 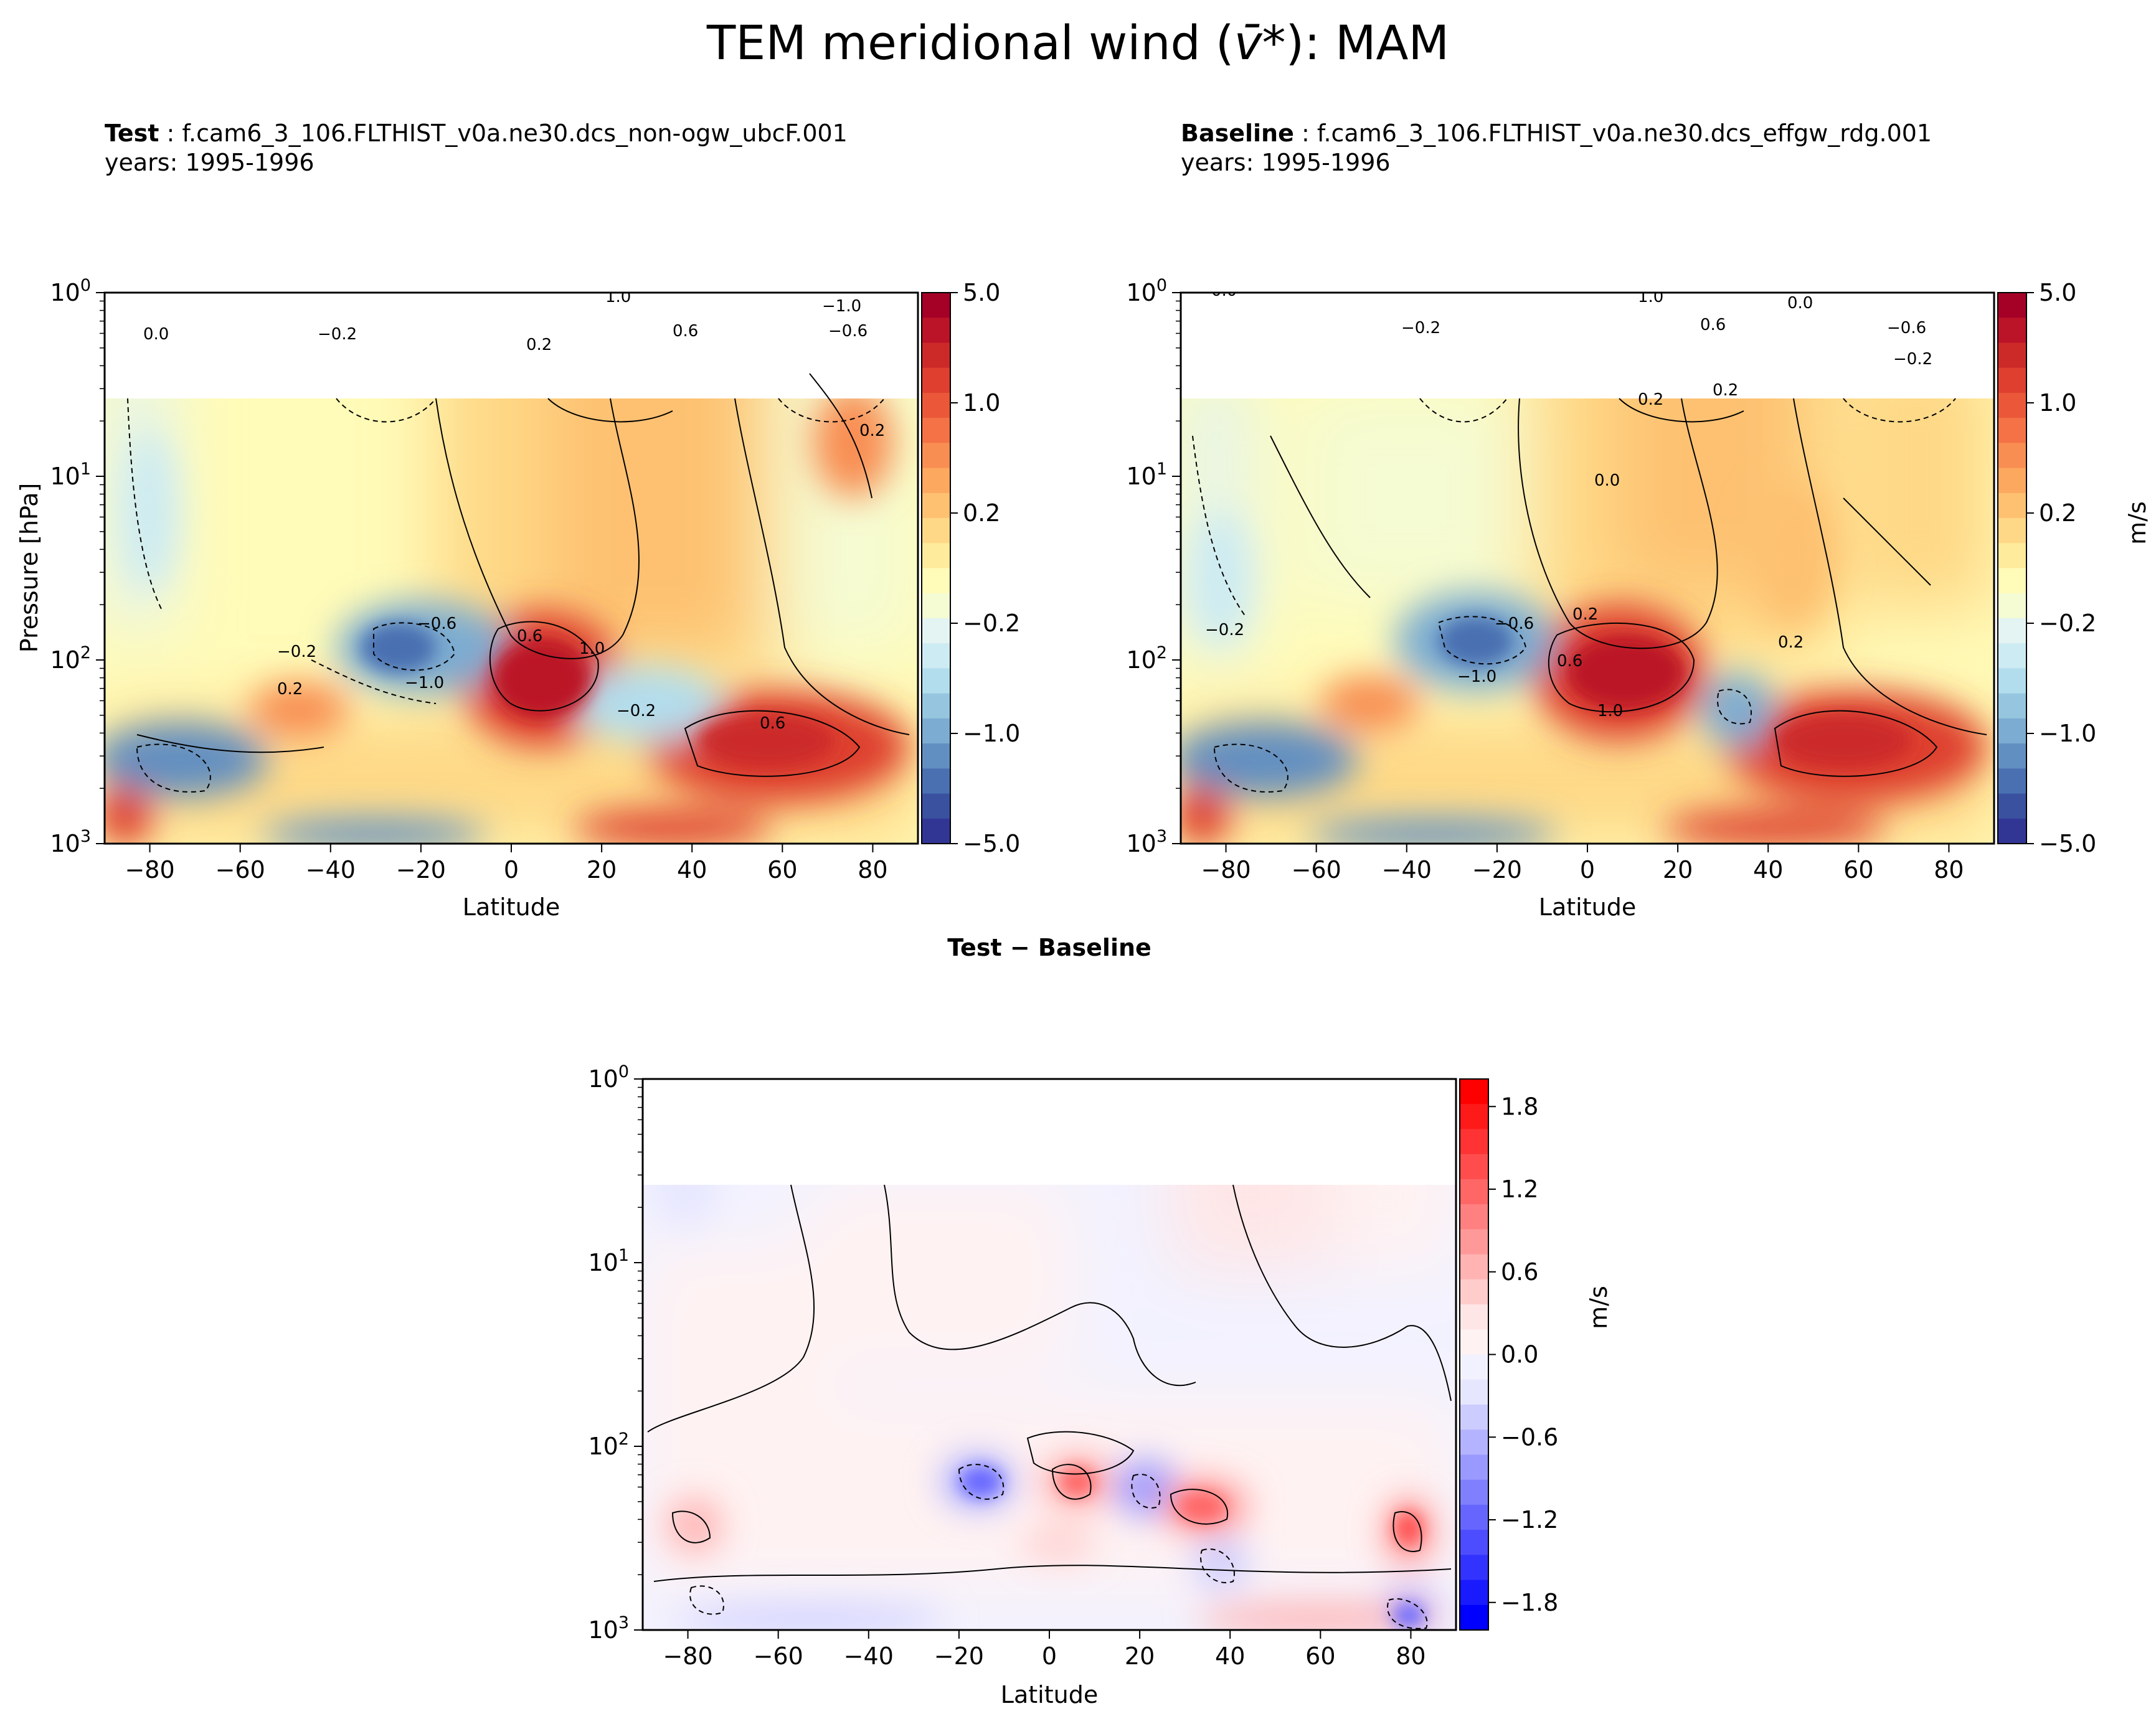 I want to click on colorbar-tick-label: −1.2, so click(x=1529, y=1519).